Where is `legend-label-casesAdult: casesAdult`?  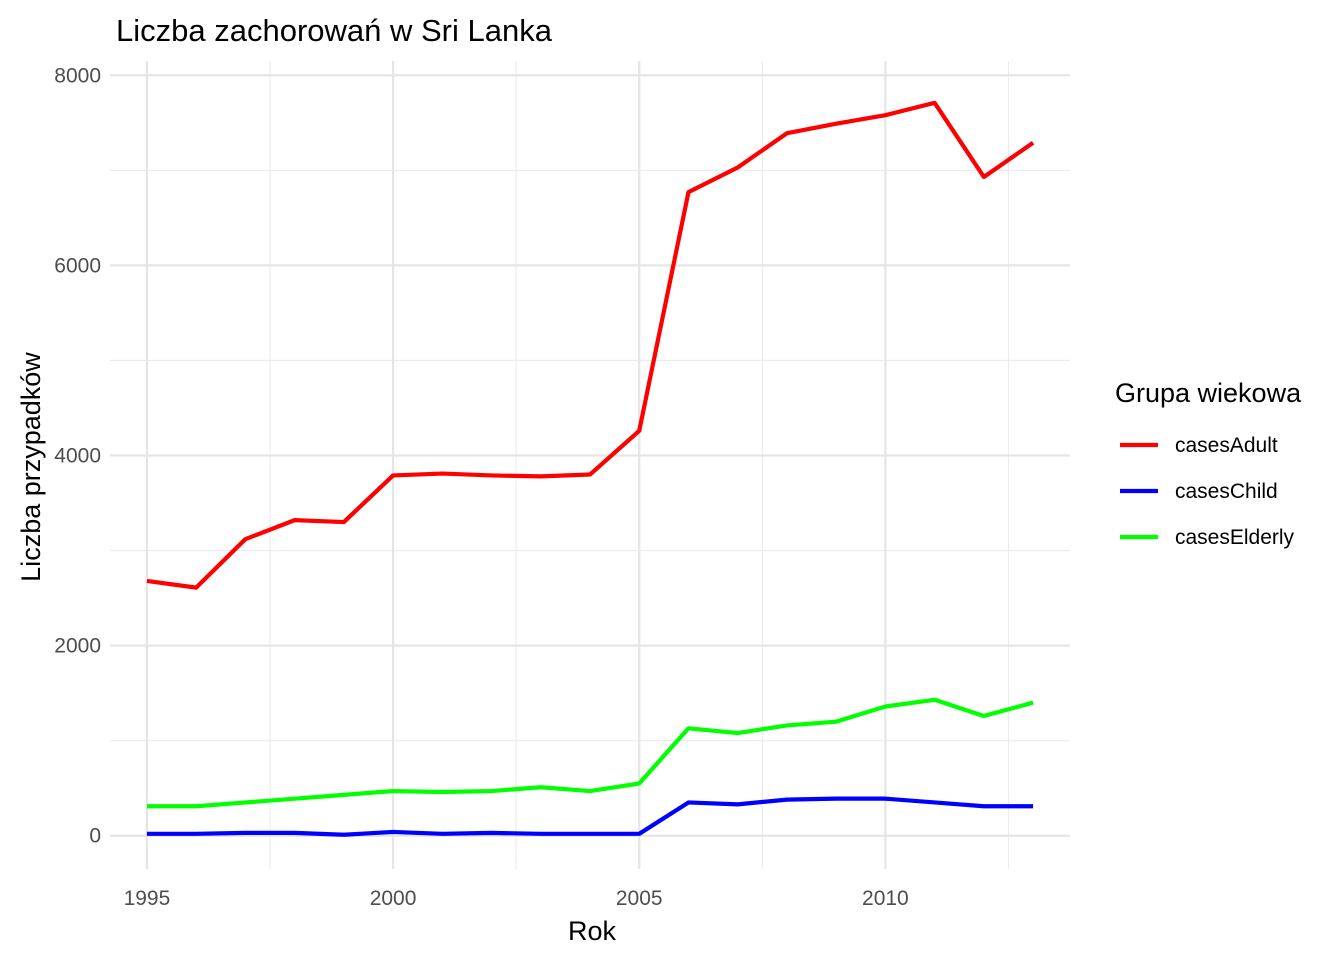
legend-label-casesAdult: casesAdult is located at coordinates (1226, 445).